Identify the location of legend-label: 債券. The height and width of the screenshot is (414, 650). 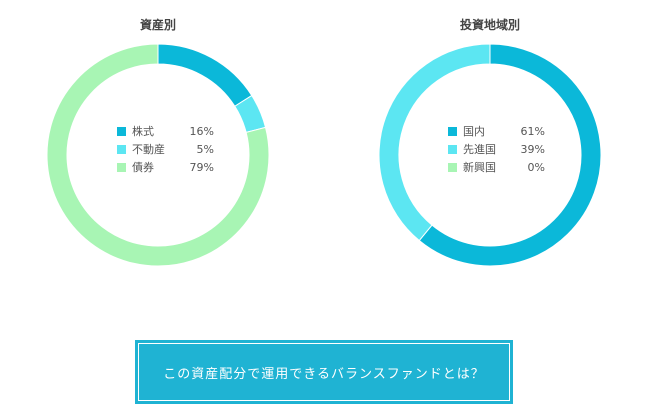
(143, 167).